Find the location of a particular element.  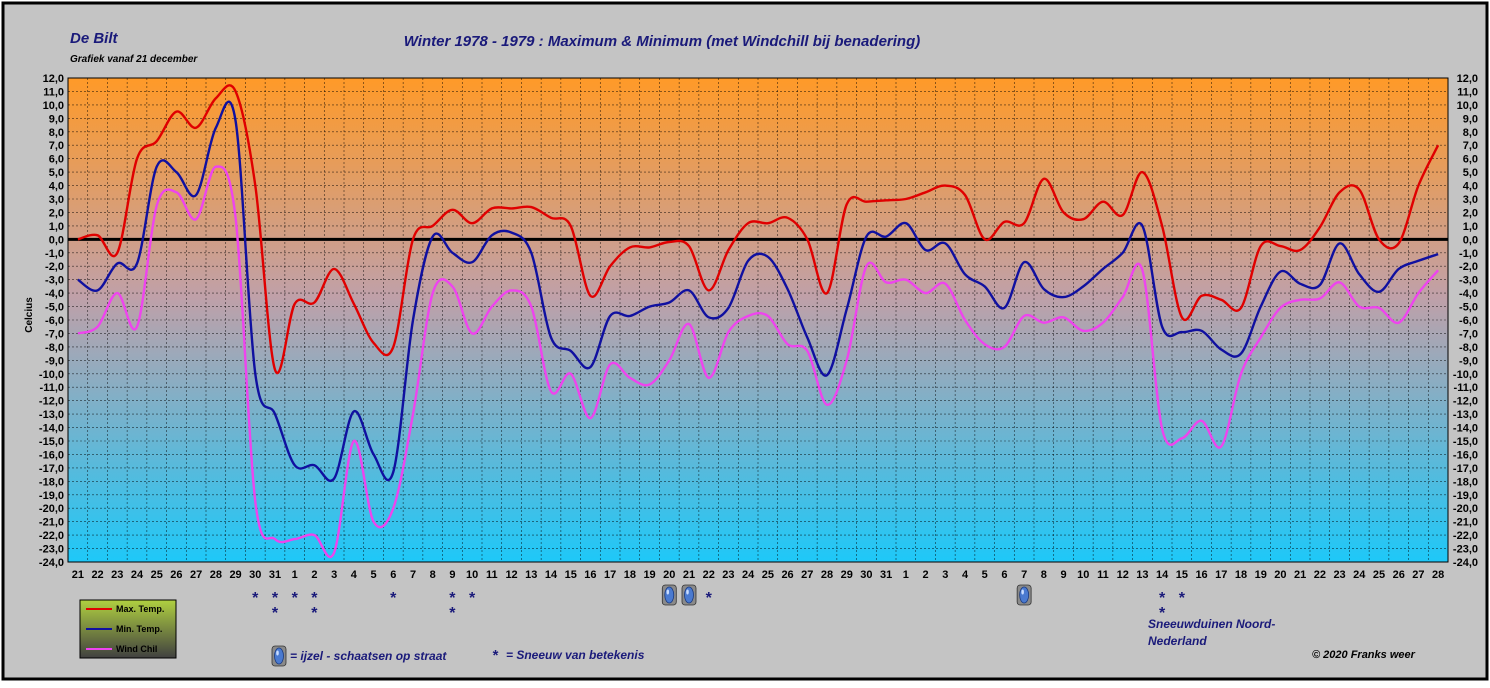

x-tick-label: 26 is located at coordinates (1399, 575).